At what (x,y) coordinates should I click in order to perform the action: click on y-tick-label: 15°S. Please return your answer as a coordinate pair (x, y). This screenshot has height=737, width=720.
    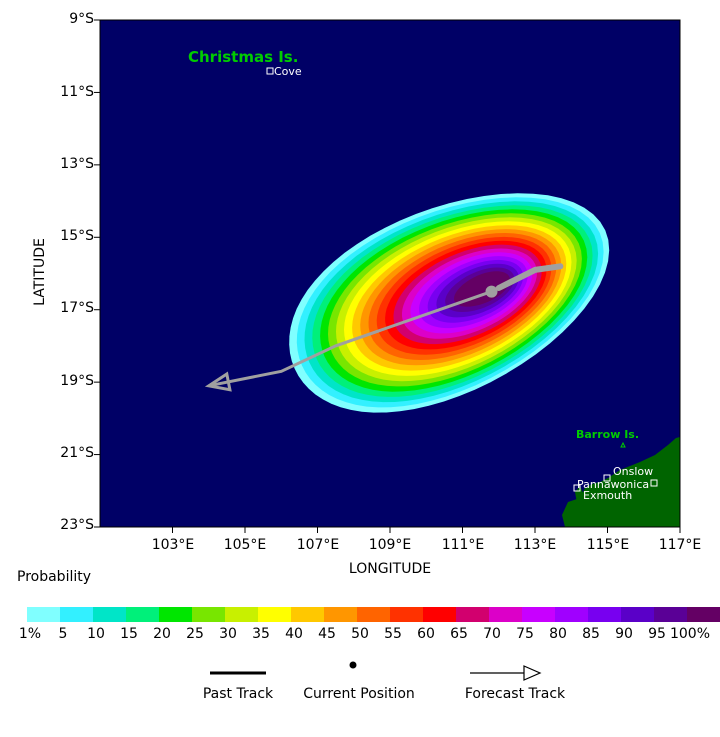
    Looking at the image, I should click on (77, 236).